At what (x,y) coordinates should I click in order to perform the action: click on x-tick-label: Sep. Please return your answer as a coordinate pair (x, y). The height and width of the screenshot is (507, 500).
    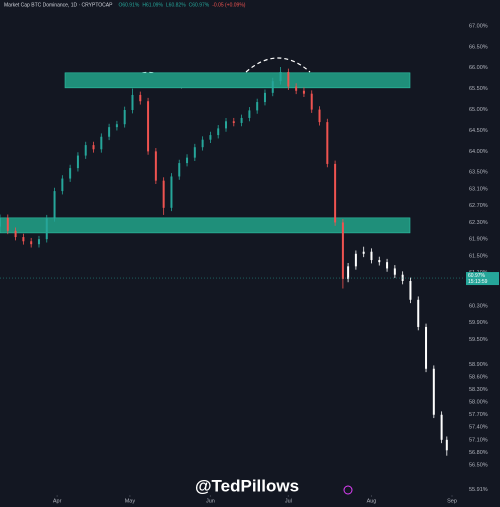
    Looking at the image, I should click on (452, 501).